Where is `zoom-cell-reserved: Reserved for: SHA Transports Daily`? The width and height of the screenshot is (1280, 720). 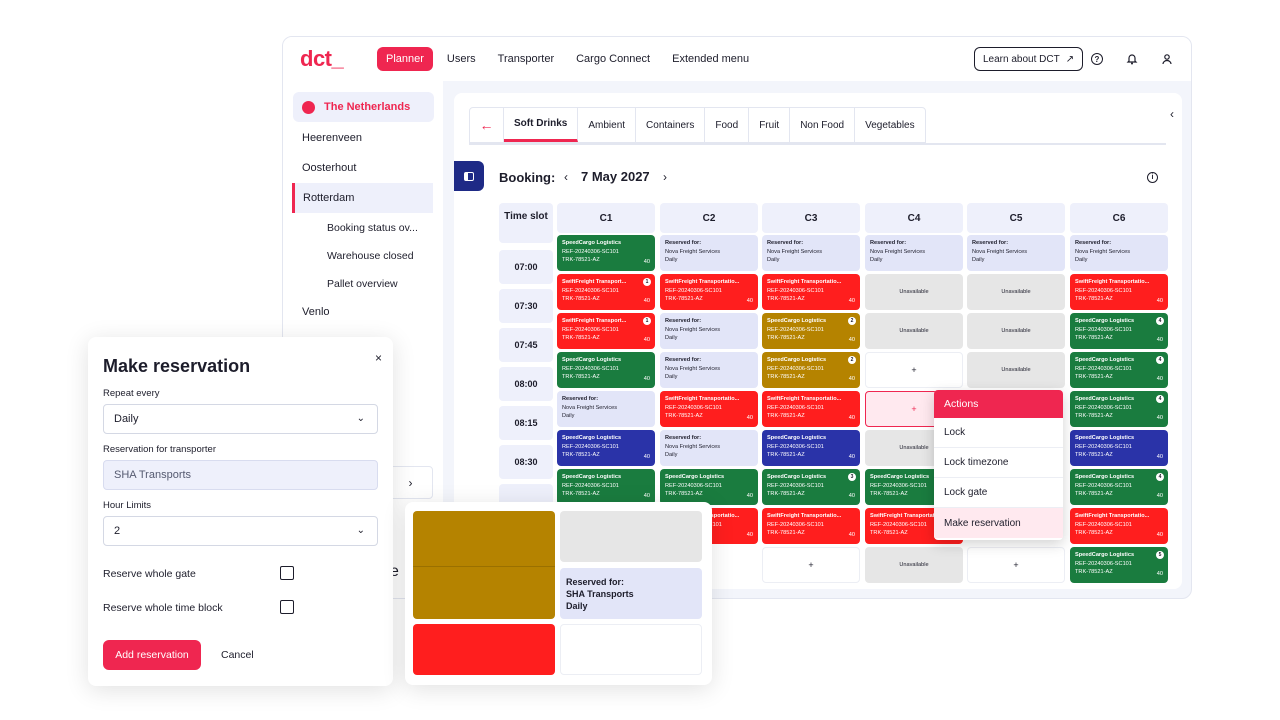
zoom-cell-reserved: Reserved for: SHA Transports Daily is located at coordinates (631, 593).